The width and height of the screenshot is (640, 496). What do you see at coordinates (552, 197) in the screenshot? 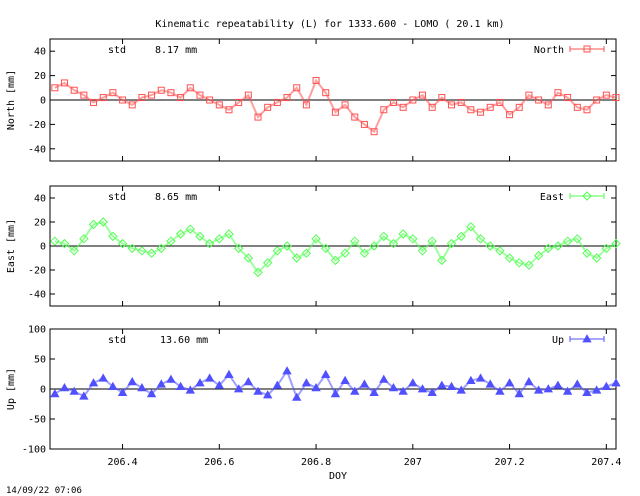
I see `legend-label-east: East` at bounding box center [552, 197].